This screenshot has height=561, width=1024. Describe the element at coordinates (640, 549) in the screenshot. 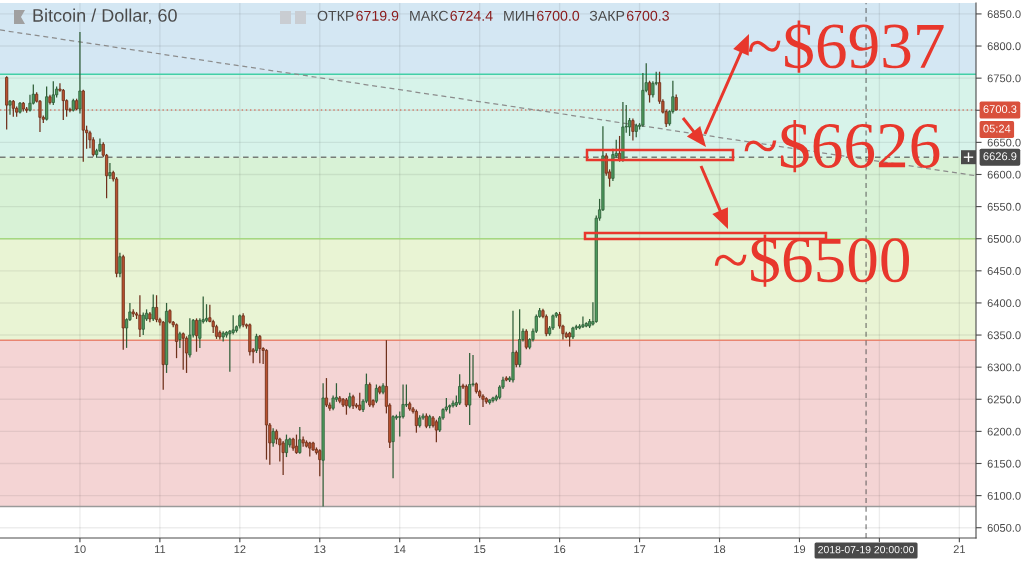

I see `x-tick-label: 17` at that location.